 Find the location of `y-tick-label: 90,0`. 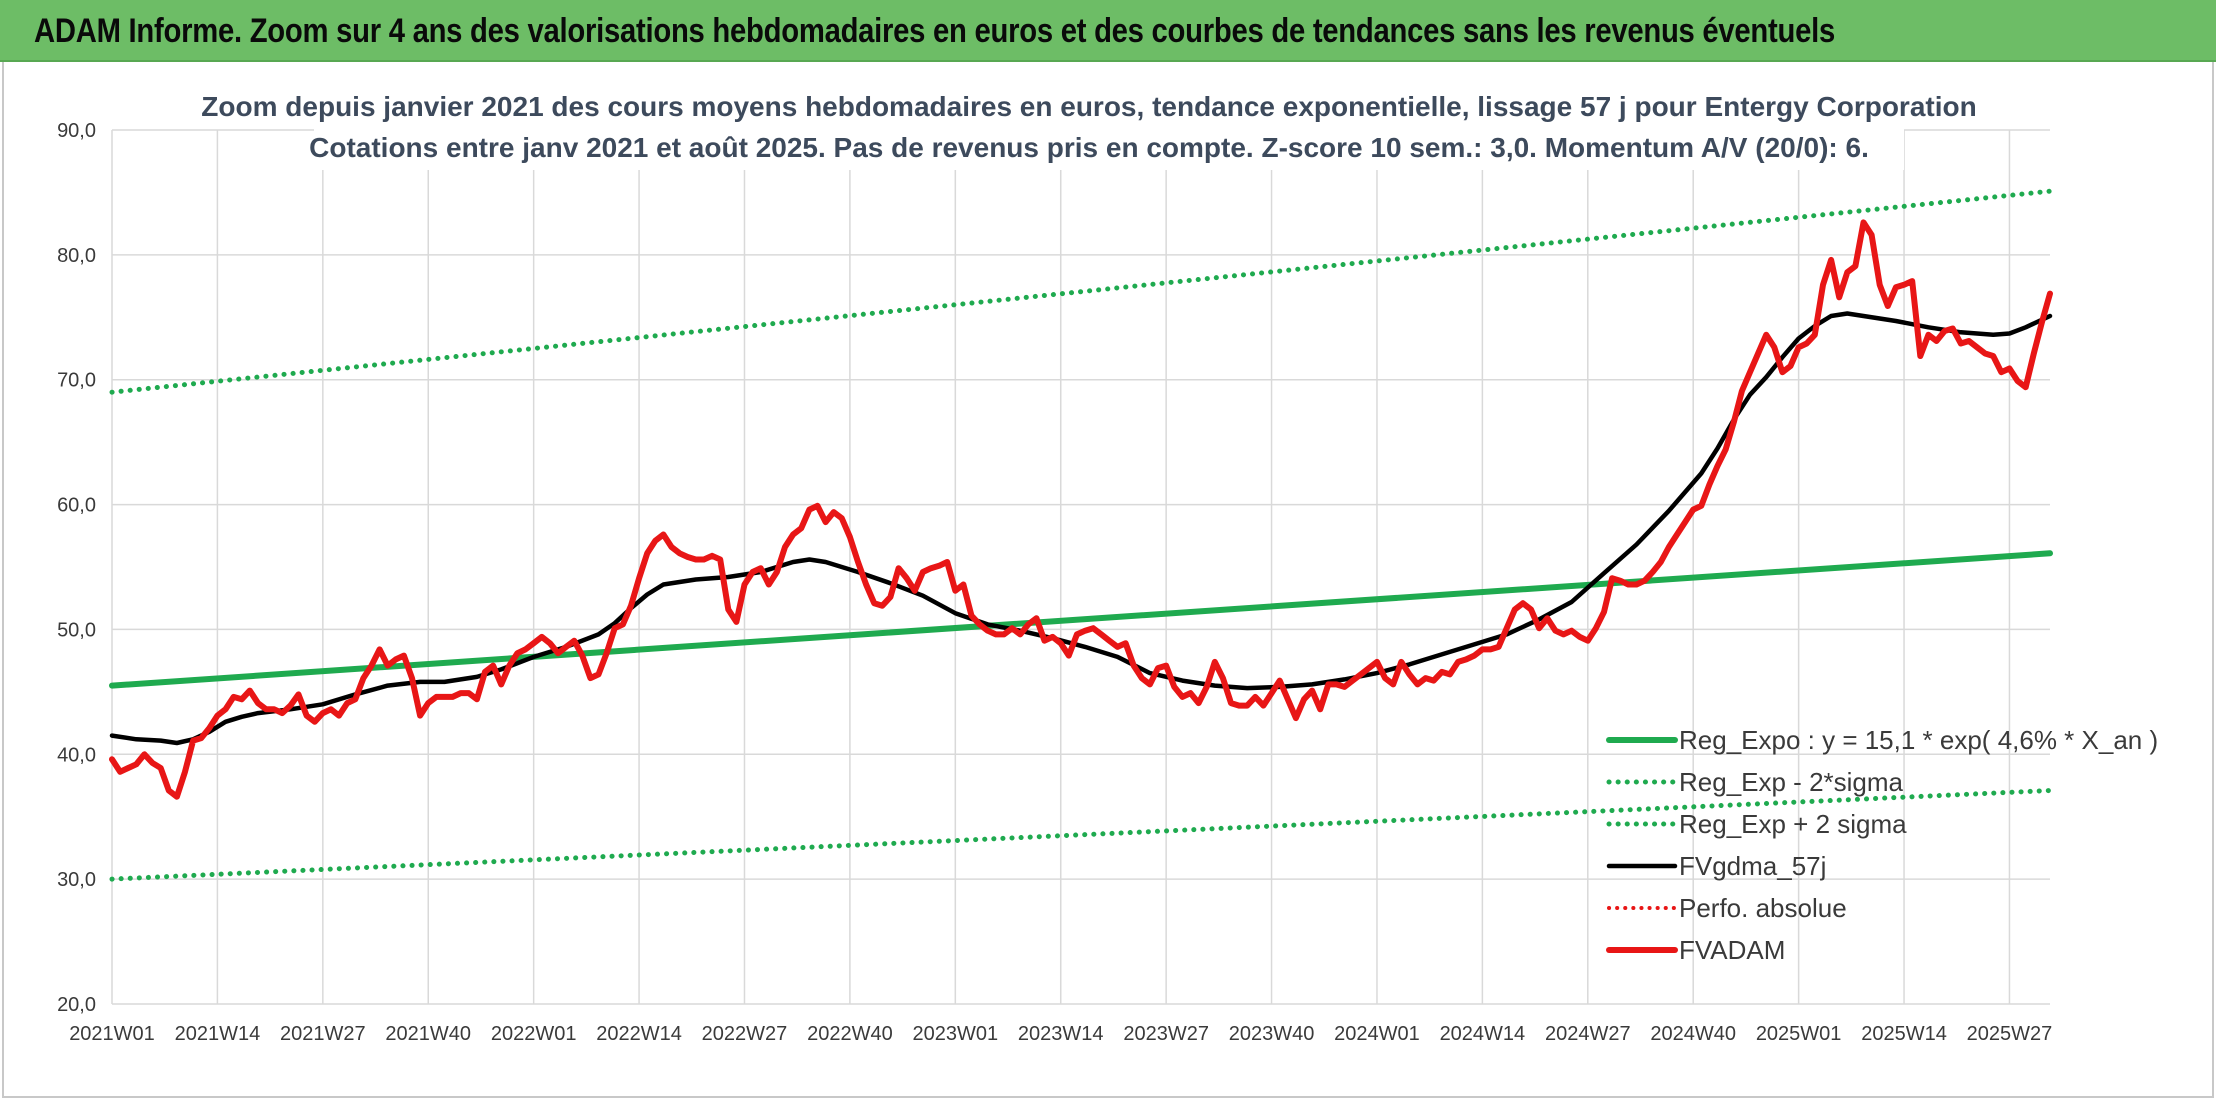

y-tick-label: 90,0 is located at coordinates (76, 131).